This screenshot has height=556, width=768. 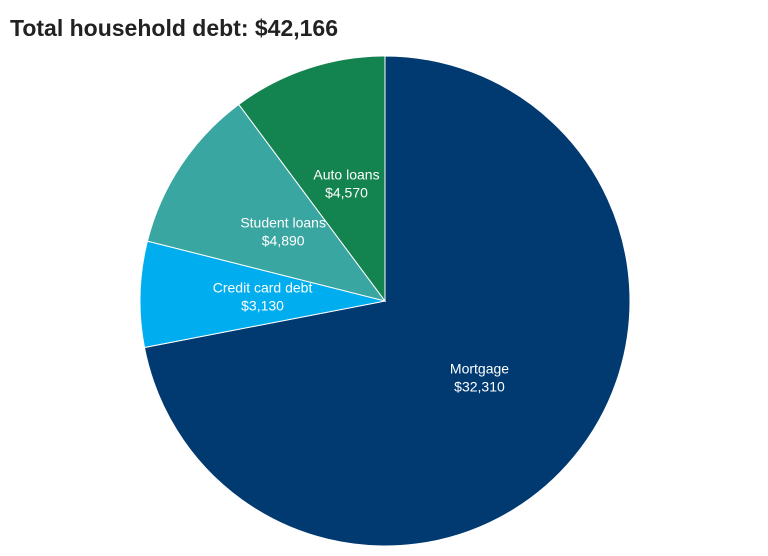 What do you see at coordinates (283, 241) in the screenshot?
I see `slice-value-label: $4,890` at bounding box center [283, 241].